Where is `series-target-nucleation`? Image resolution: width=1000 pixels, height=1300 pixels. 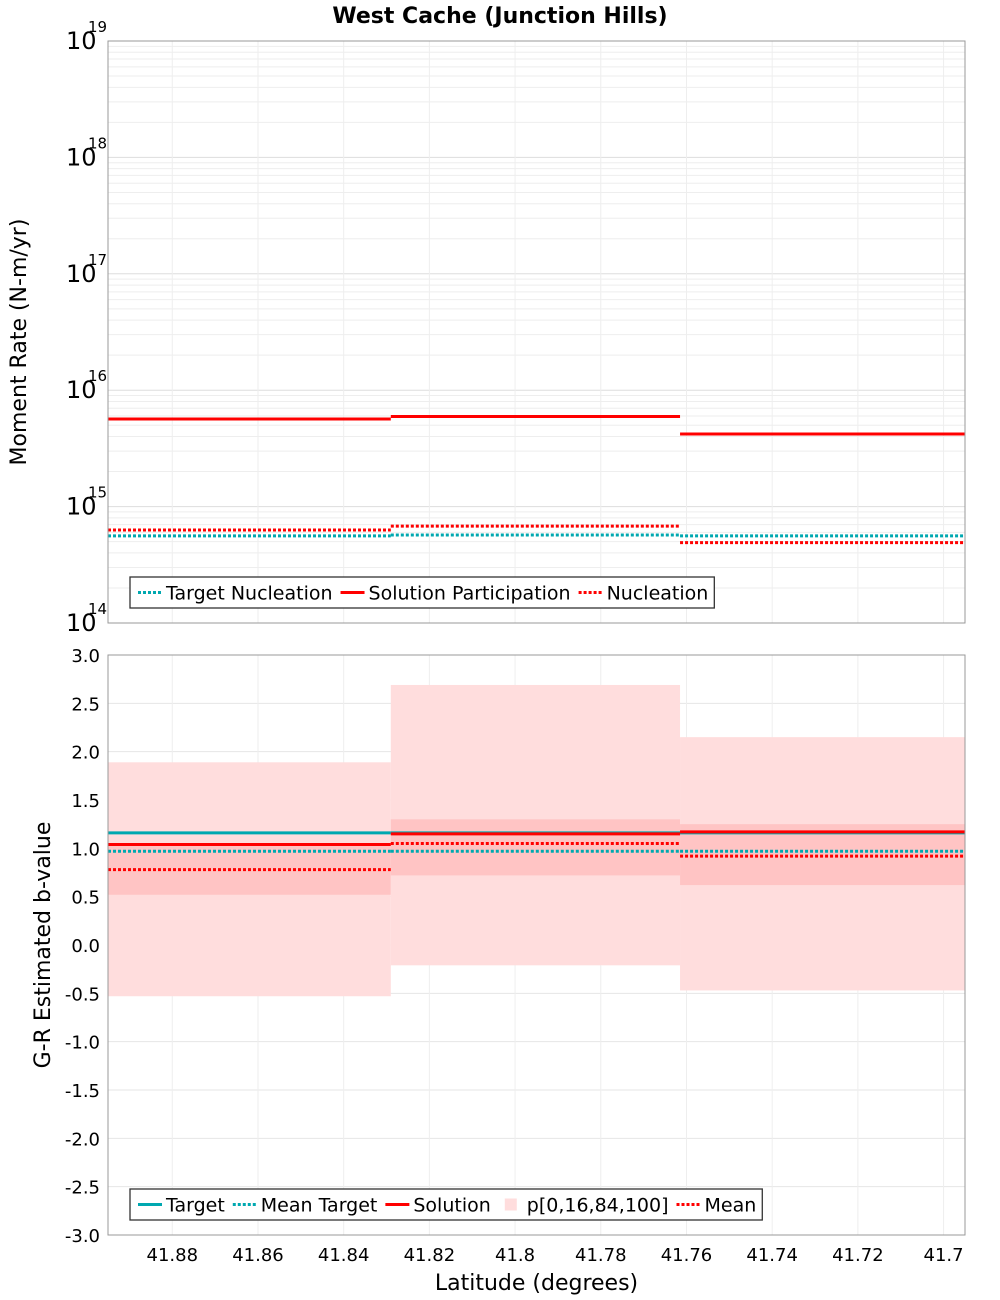 series-target-nucleation is located at coordinates (536, 535).